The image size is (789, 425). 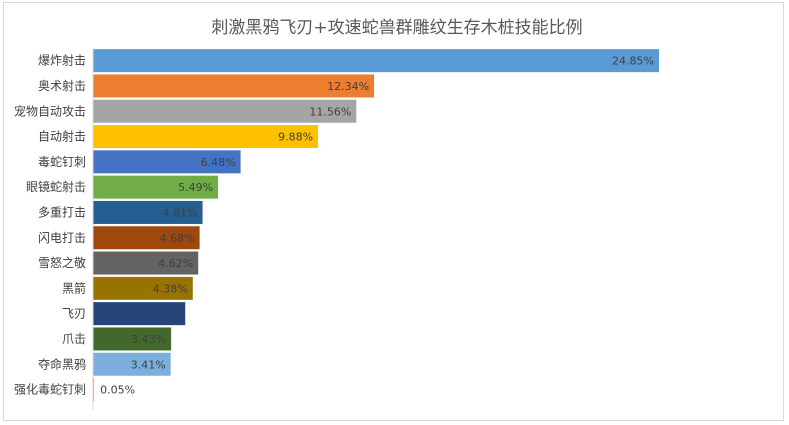 I want to click on data-label: 12.34%, so click(x=348, y=86).